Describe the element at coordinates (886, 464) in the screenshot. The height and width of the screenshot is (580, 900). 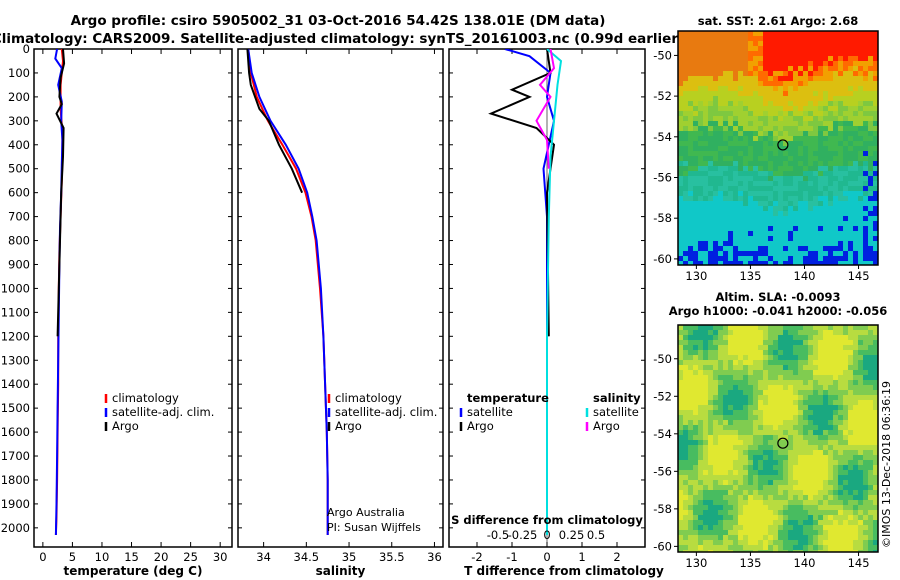
I see `timestamp-label: ©IMOS 13-Dec-2018 06:36:19` at that location.